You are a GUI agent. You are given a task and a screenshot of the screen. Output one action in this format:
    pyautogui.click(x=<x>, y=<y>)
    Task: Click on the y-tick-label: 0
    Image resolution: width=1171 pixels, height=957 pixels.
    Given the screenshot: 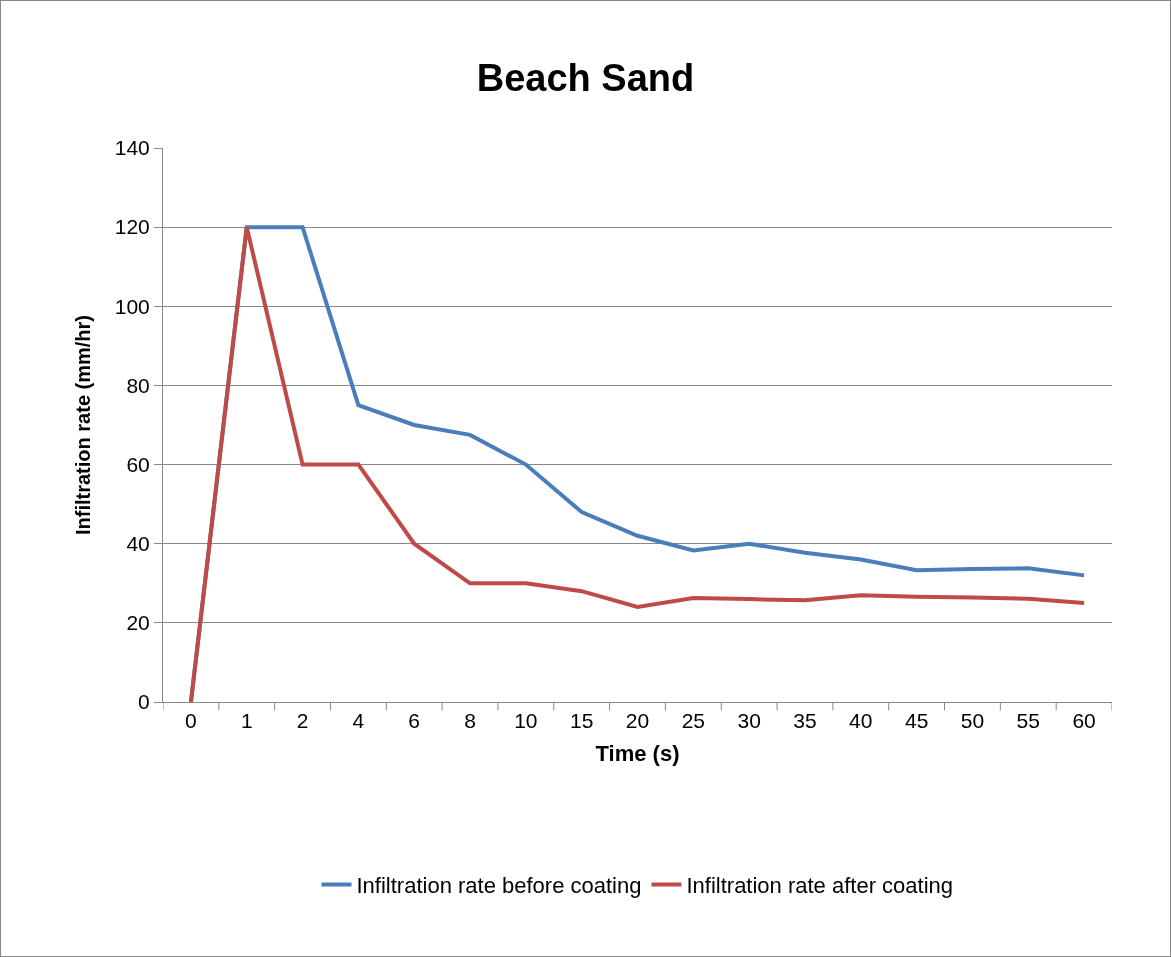 What is the action you would take?
    pyautogui.click(x=144, y=702)
    